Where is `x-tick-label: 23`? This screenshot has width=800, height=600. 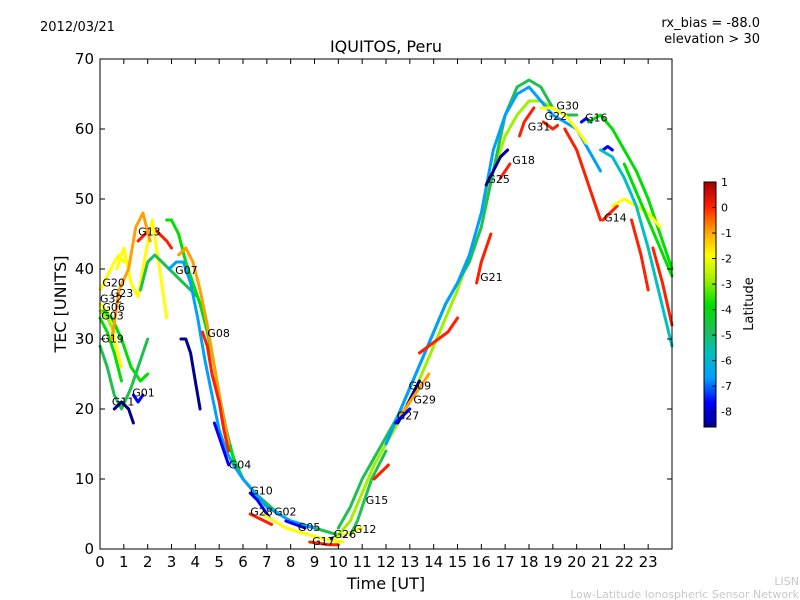
x-tick-label: 23 is located at coordinates (648, 562).